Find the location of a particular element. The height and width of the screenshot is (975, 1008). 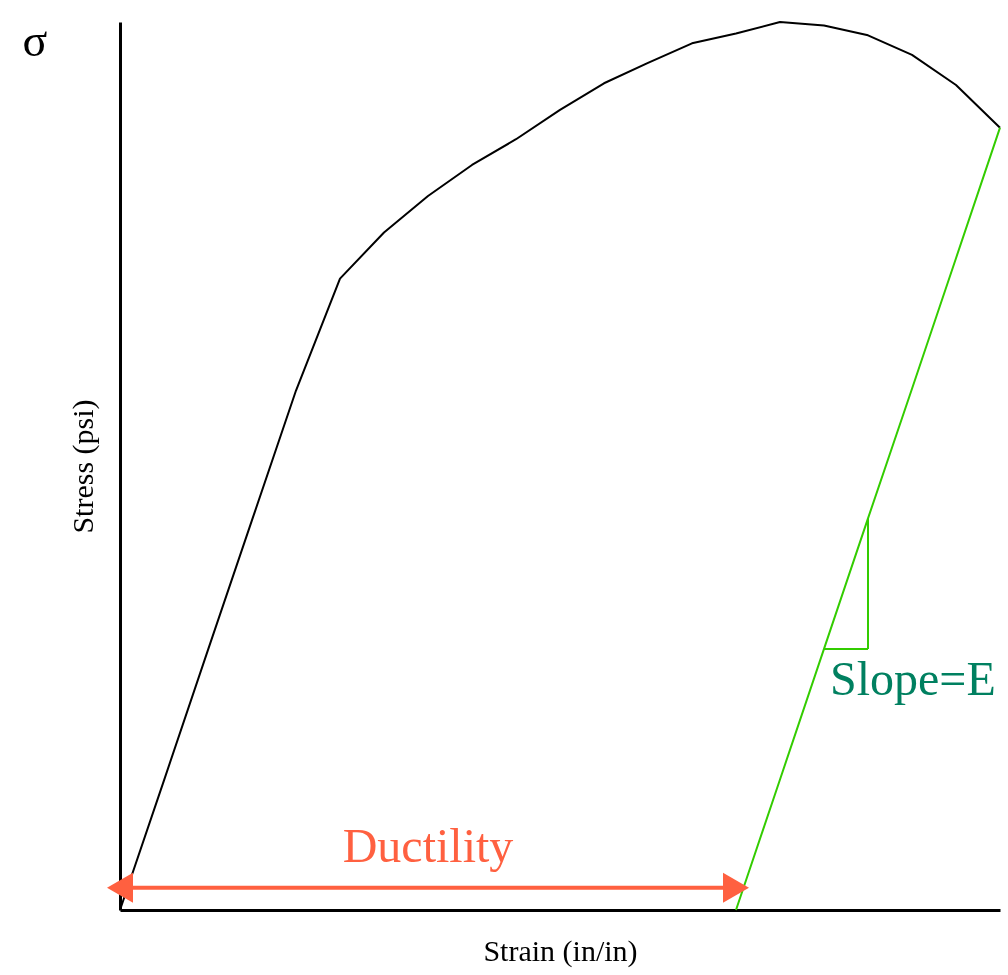

text: σ is located at coordinates (35, 40).